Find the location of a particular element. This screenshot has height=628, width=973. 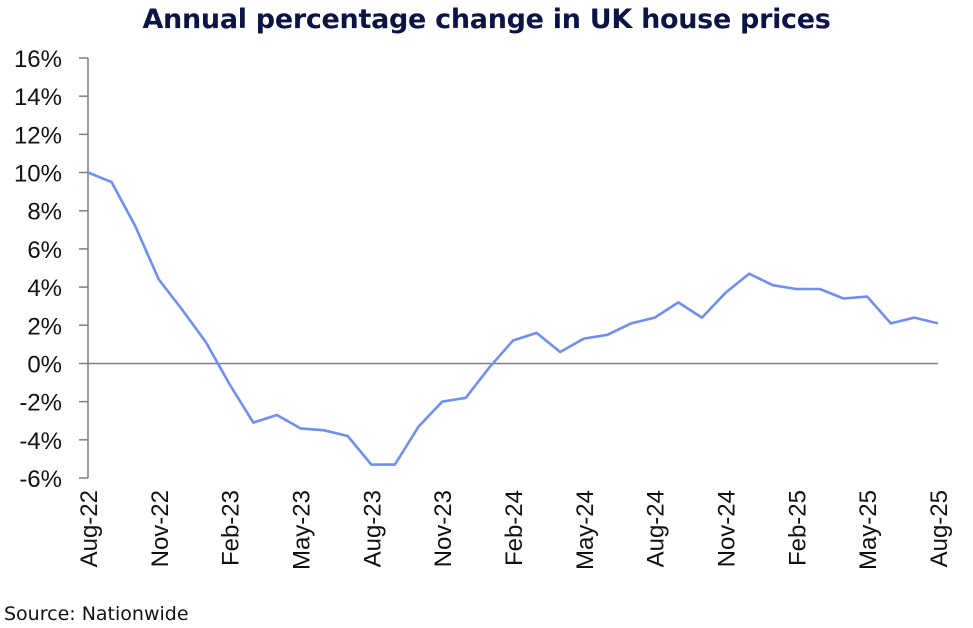

x-tick-label: Aug-24 is located at coordinates (656, 528).